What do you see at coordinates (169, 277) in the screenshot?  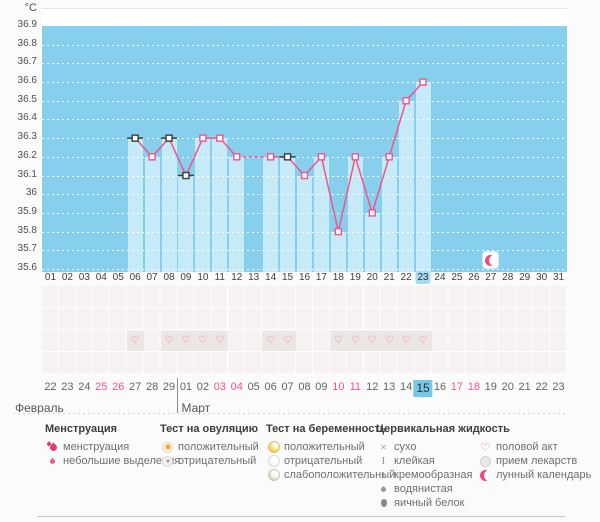 I see `cycle-day-label: 08` at bounding box center [169, 277].